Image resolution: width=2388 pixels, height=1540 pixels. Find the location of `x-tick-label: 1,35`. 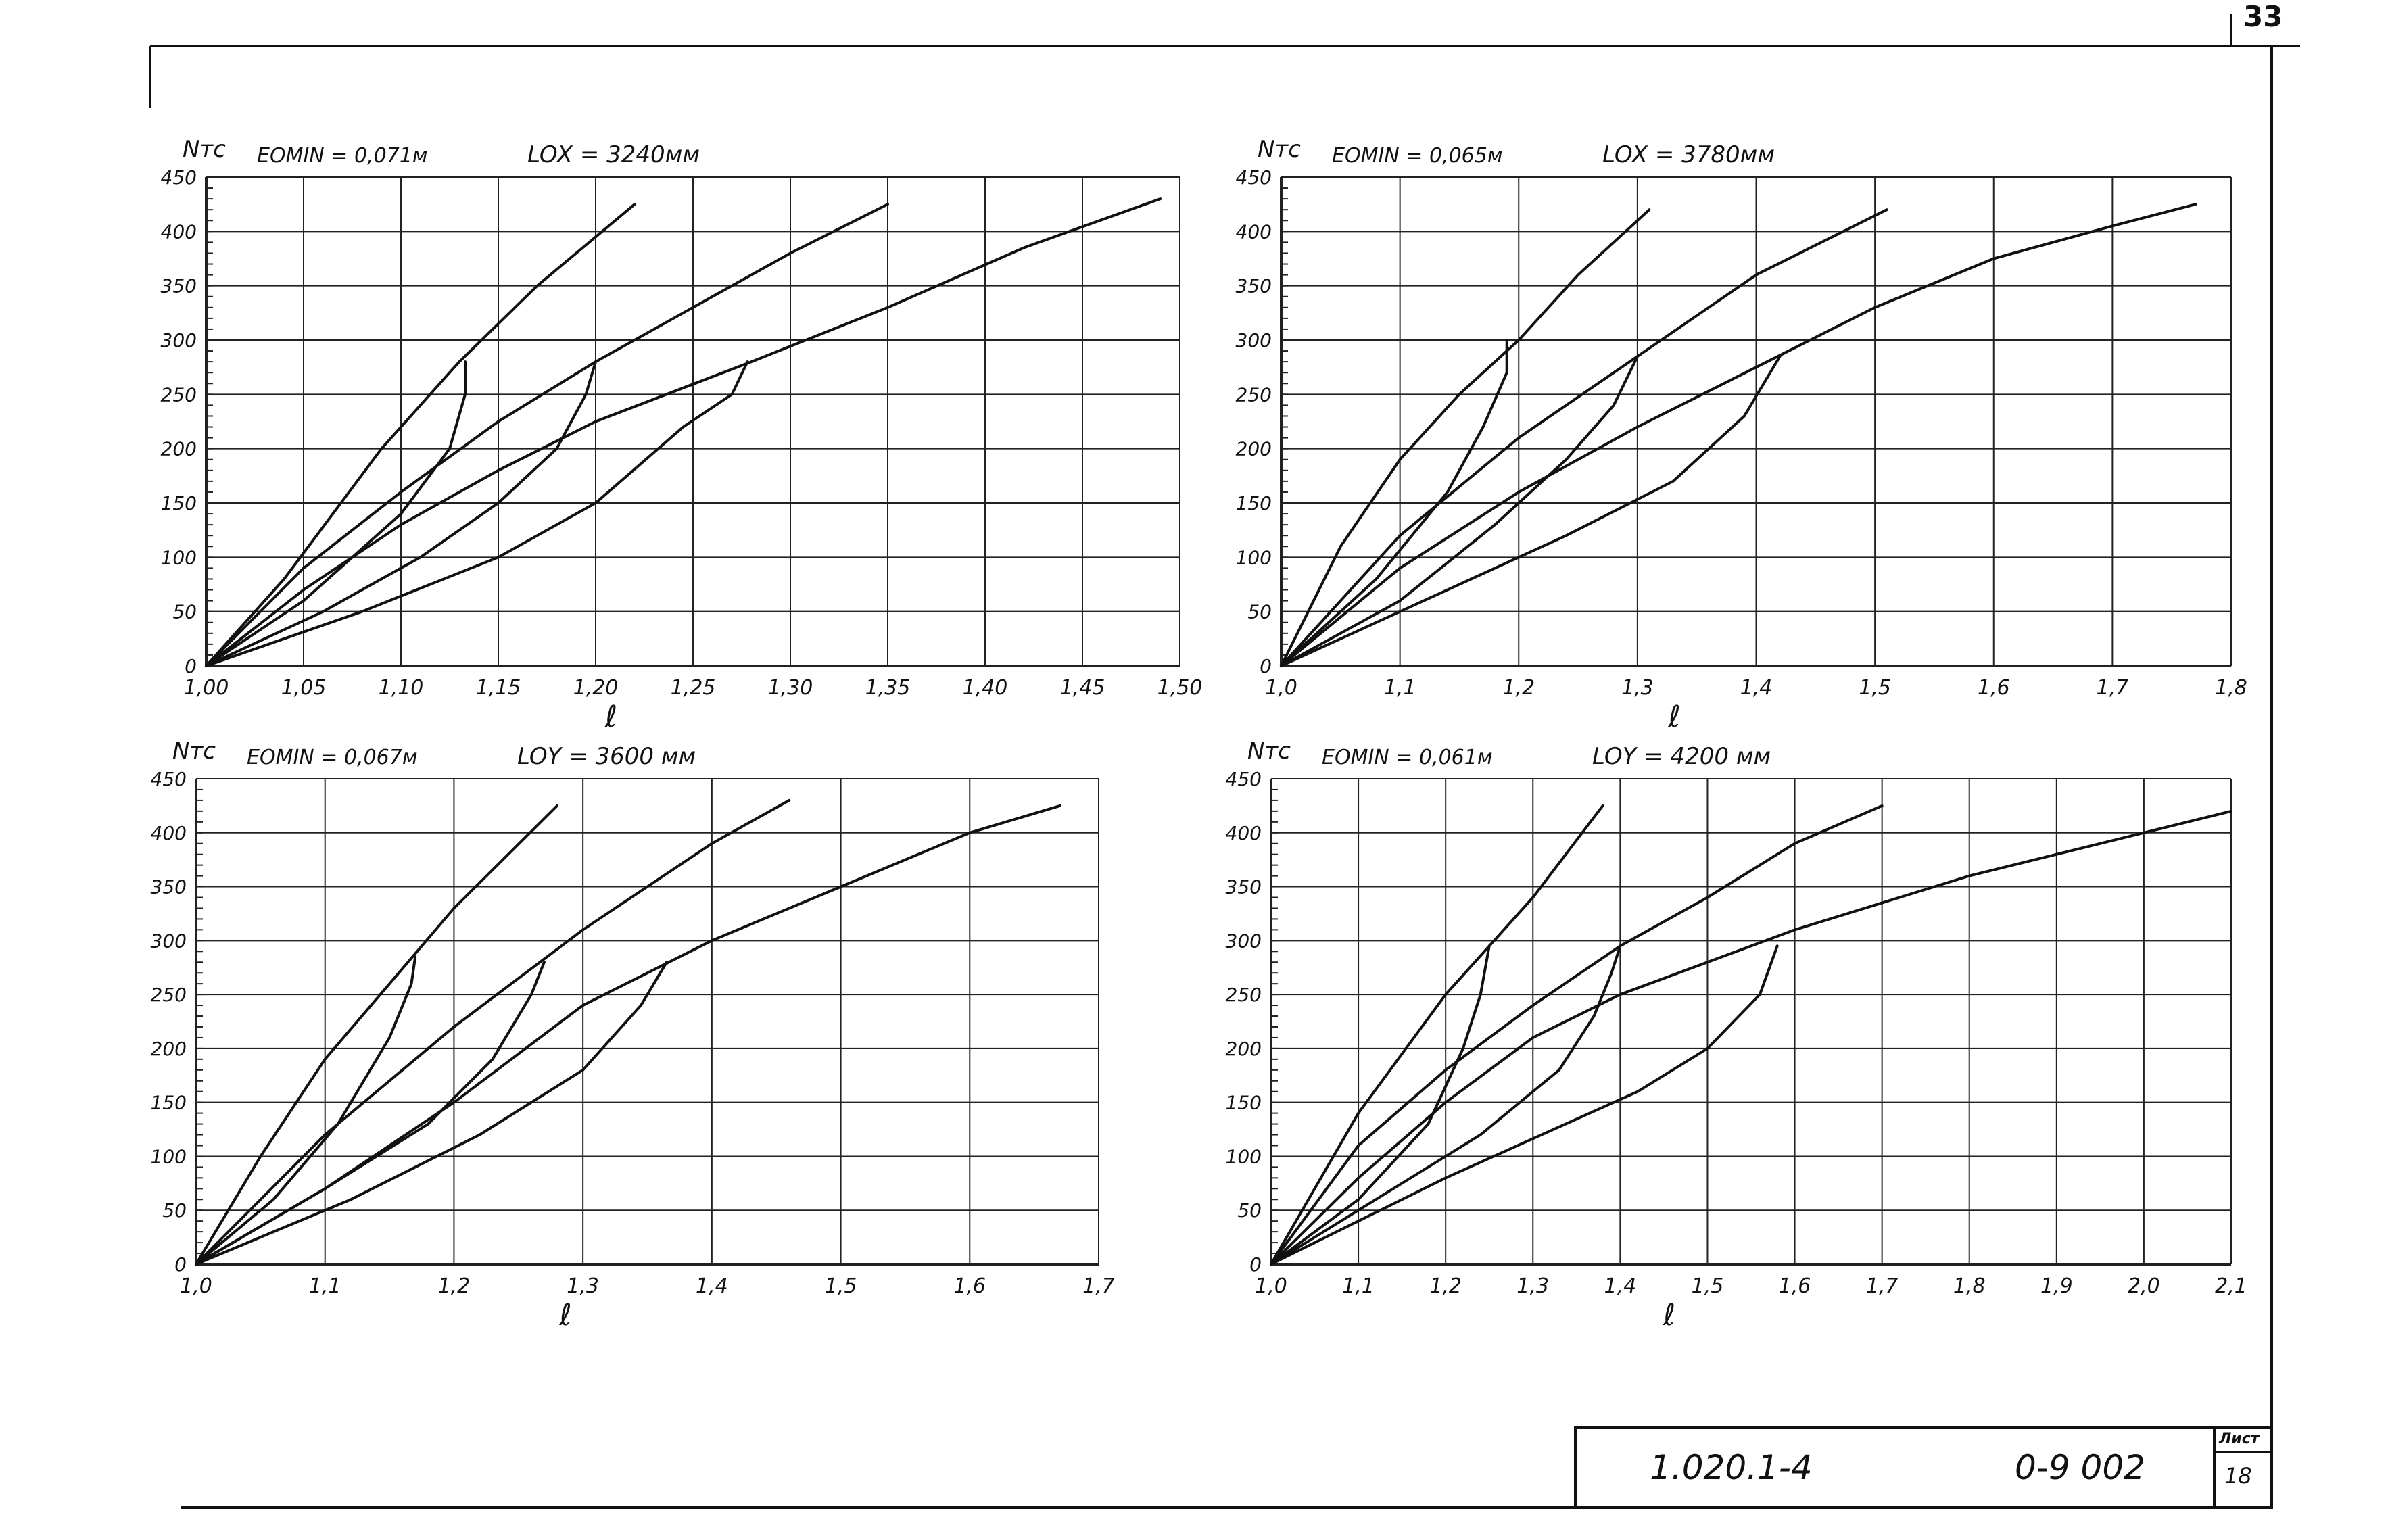

x-tick-label: 1,35 is located at coordinates (888, 688).